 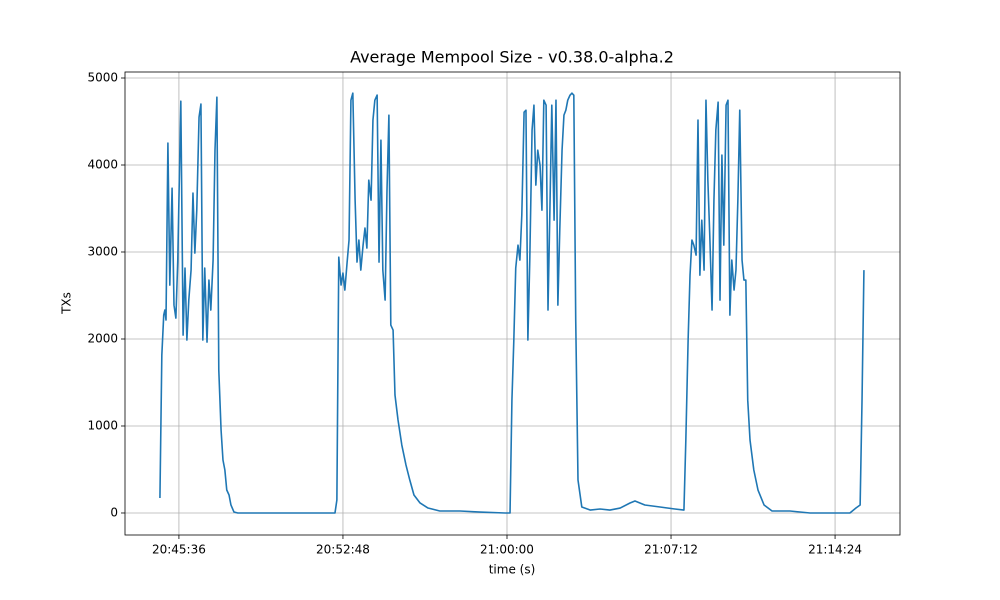 What do you see at coordinates (343, 550) in the screenshot?
I see `x-tick-label: 20:52:48` at bounding box center [343, 550].